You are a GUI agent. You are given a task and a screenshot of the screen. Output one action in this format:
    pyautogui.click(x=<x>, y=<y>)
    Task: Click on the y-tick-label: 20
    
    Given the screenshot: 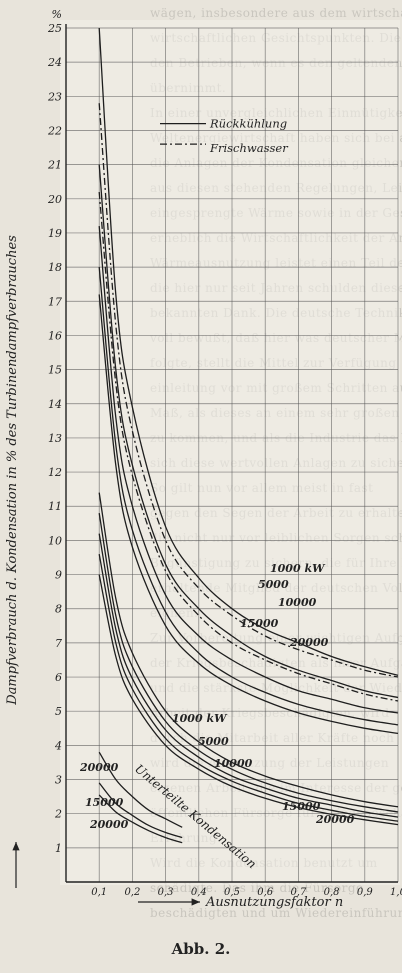 What is the action you would take?
    pyautogui.click(x=54, y=199)
    